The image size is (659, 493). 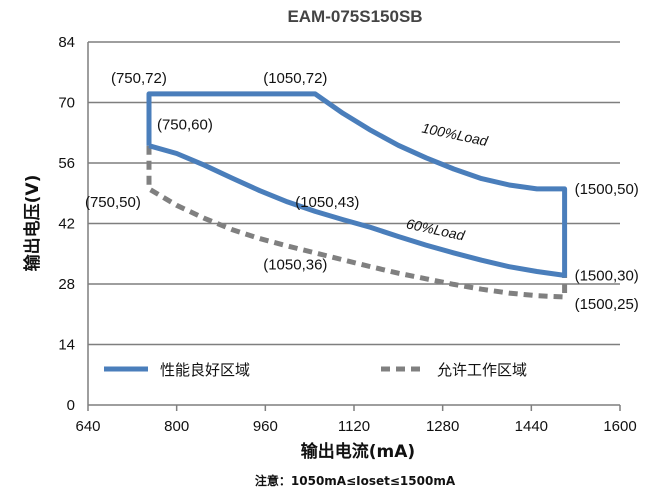 What do you see at coordinates (205, 370) in the screenshot?
I see `legend-label-good-region: 性能良好区域` at bounding box center [205, 370].